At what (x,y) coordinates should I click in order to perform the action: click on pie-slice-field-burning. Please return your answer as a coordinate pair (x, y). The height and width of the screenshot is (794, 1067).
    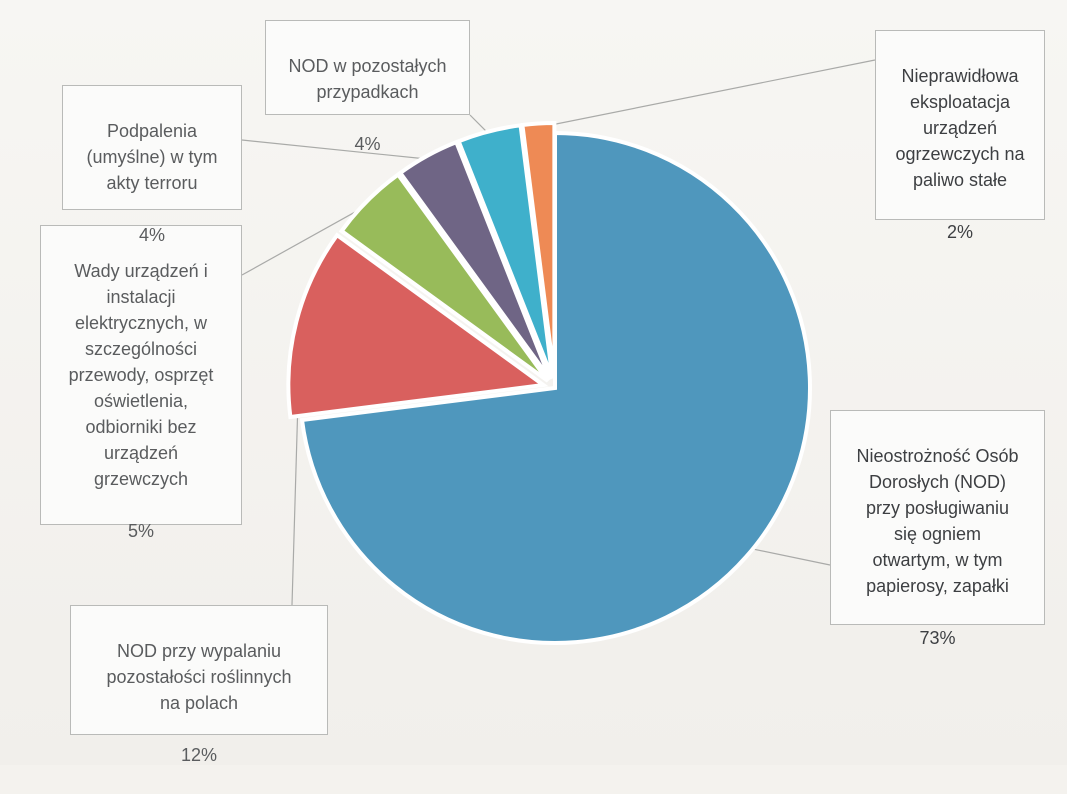
    Looking at the image, I should click on (417, 326).